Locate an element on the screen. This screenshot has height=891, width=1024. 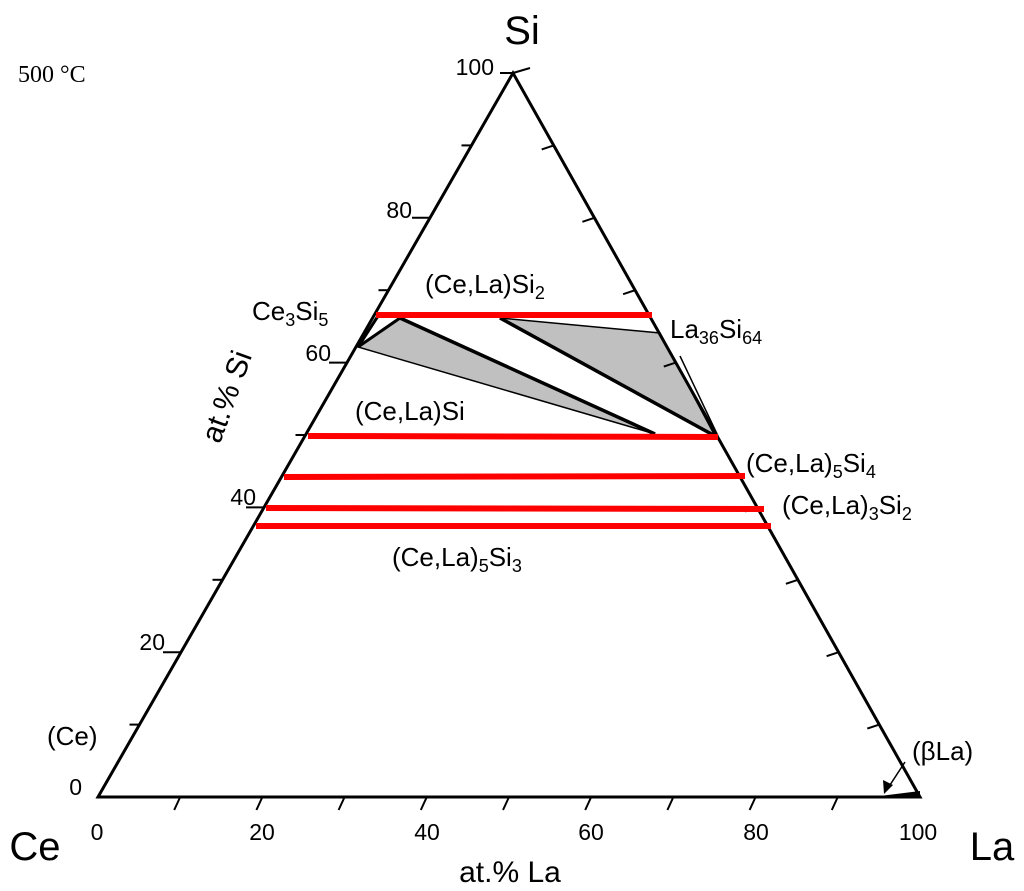
phase-label: (Ce,La)5Si3 is located at coordinates (457, 559).